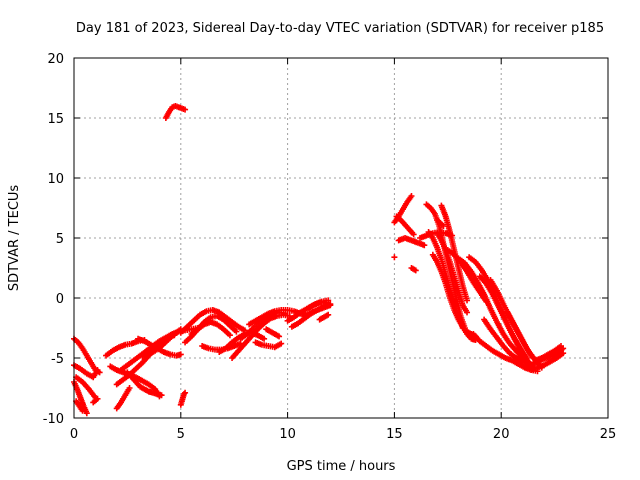 This screenshot has height=480, width=640. Describe the element at coordinates (273, 333) in the screenshot. I see `series-arc27` at that location.